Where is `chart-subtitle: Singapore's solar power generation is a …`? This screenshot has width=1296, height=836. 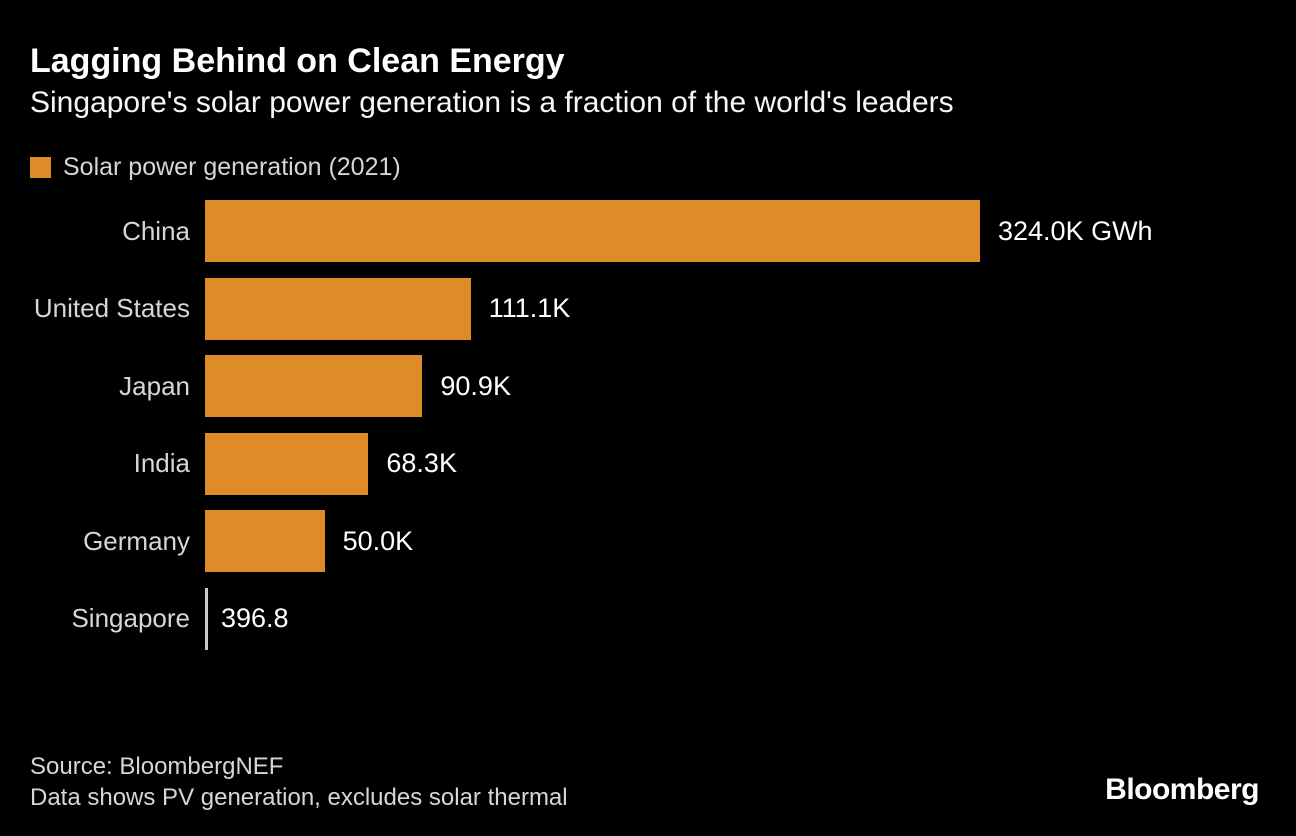
chart-subtitle: Singapore's solar power generation is a … is located at coordinates (492, 102).